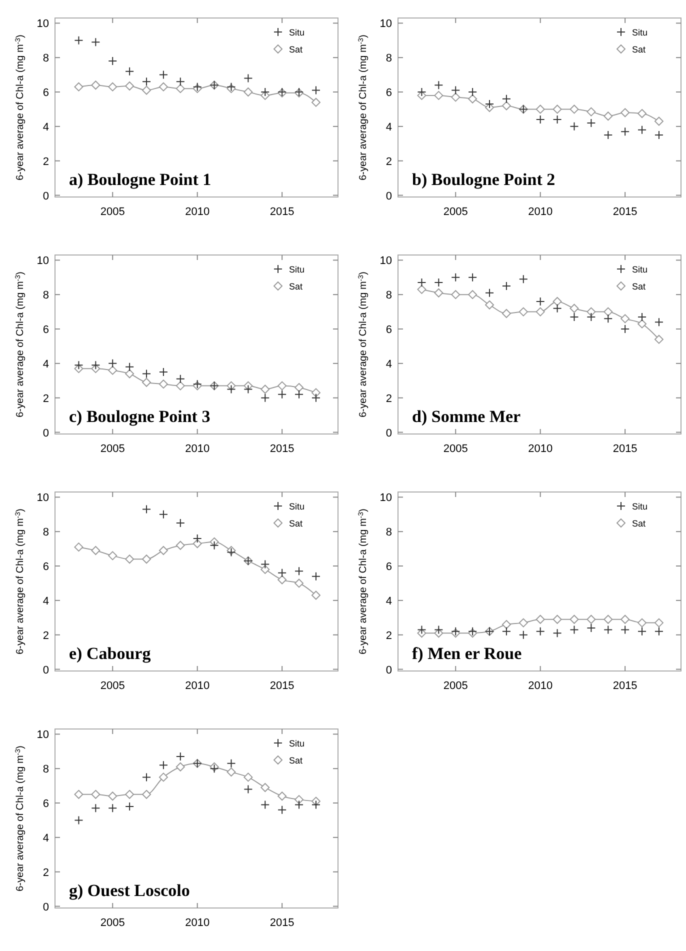  What do you see at coordinates (45, 804) in the screenshot?
I see `y-tick-label: 6` at bounding box center [45, 804].